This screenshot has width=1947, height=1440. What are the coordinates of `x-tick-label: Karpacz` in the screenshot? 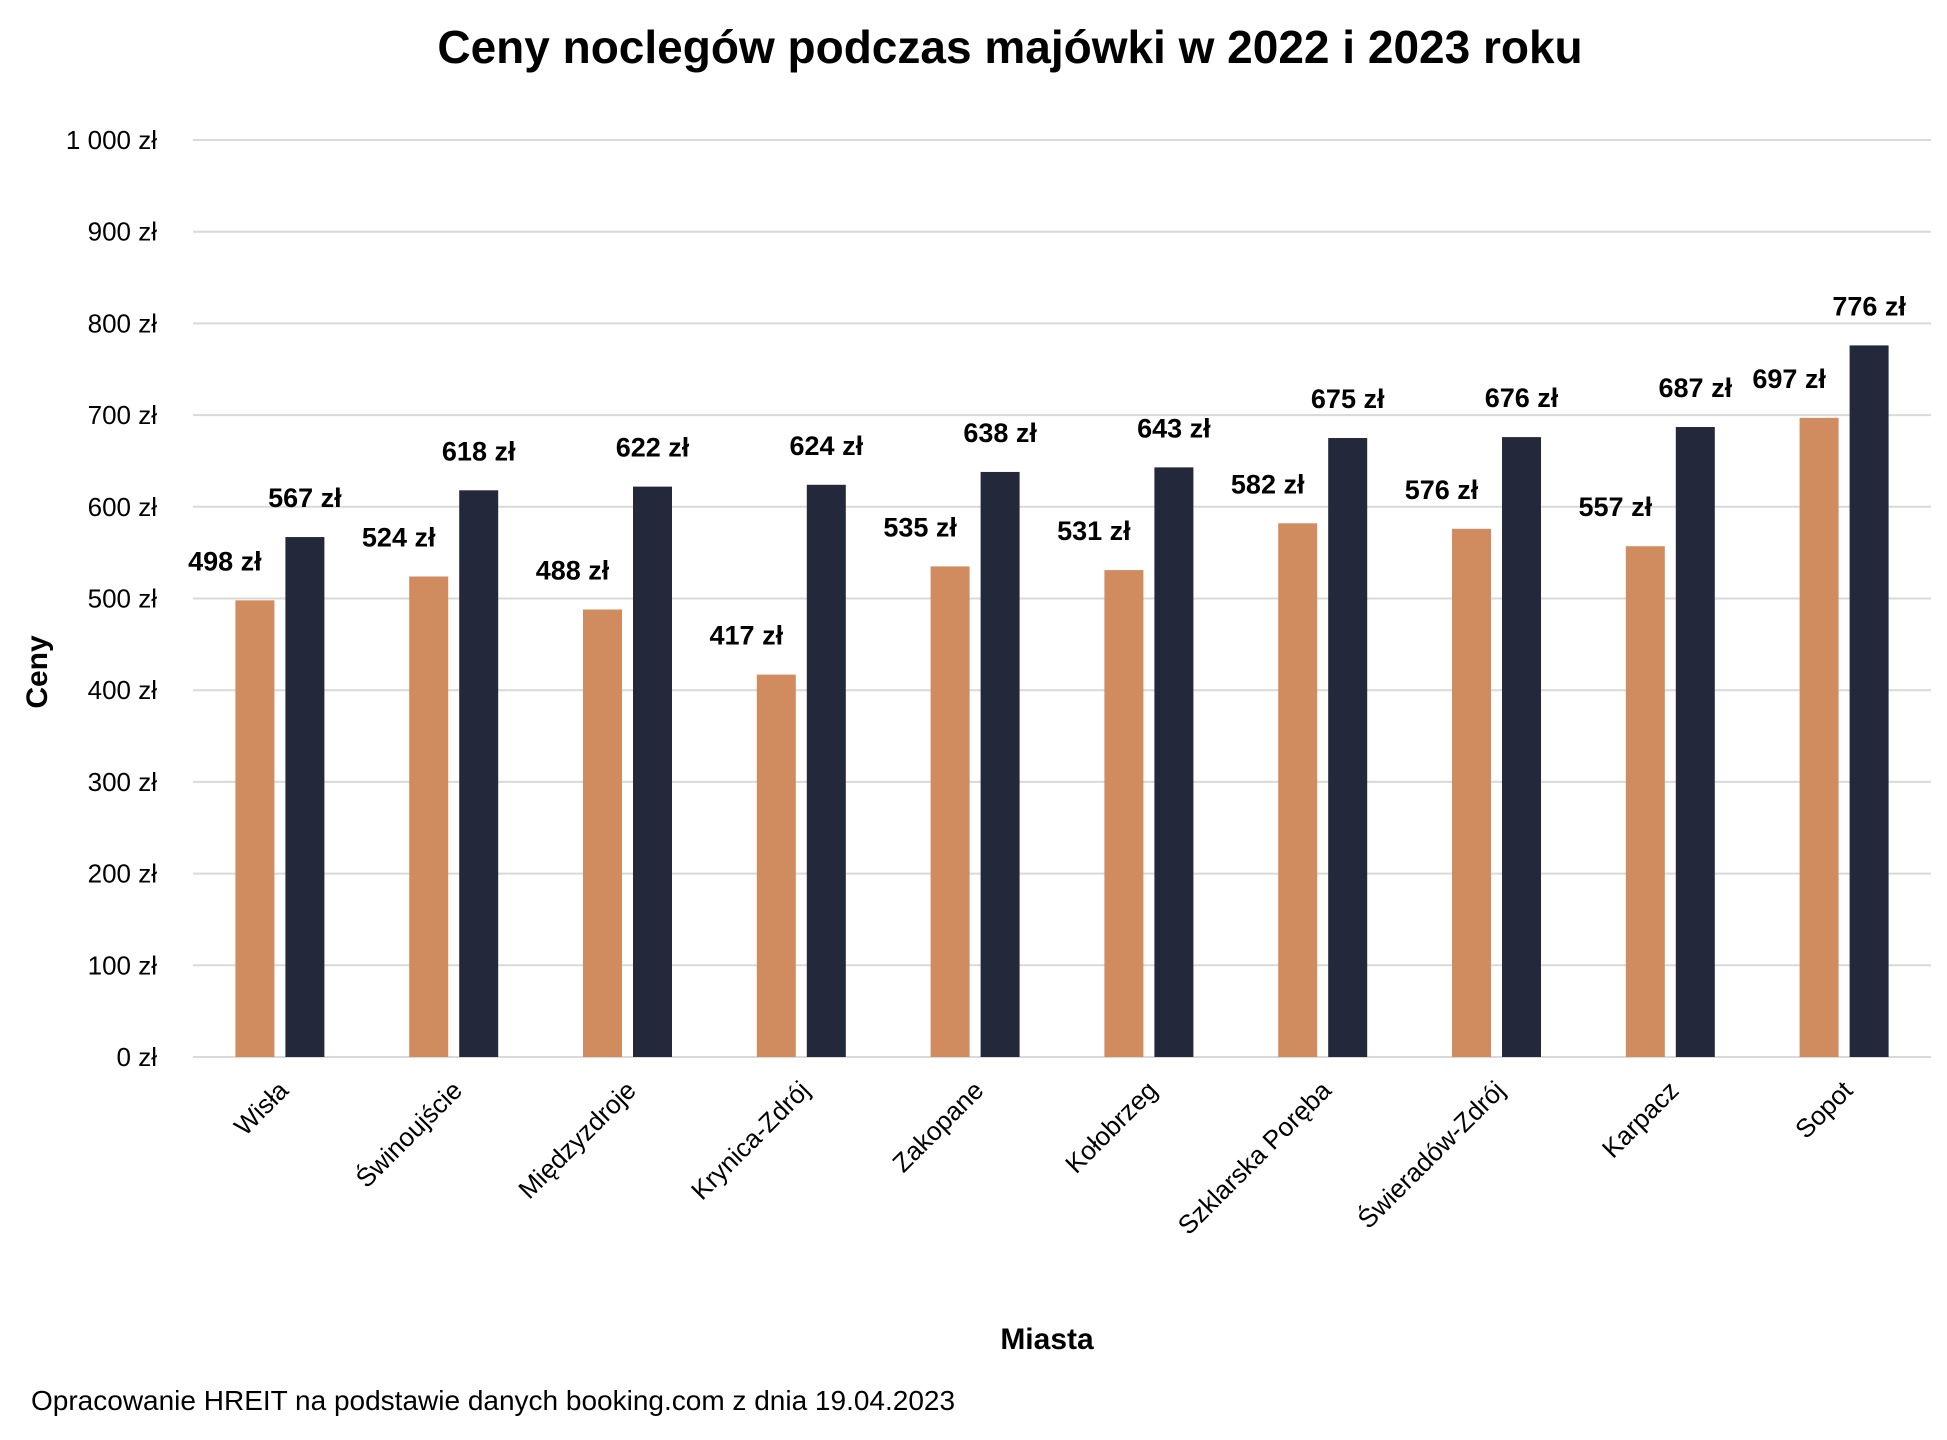 It's located at (1640, 1119).